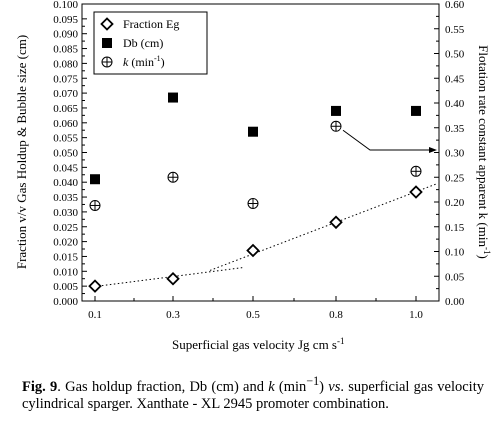  I want to click on left-y-tick-label: 0.035, so click(65, 198).